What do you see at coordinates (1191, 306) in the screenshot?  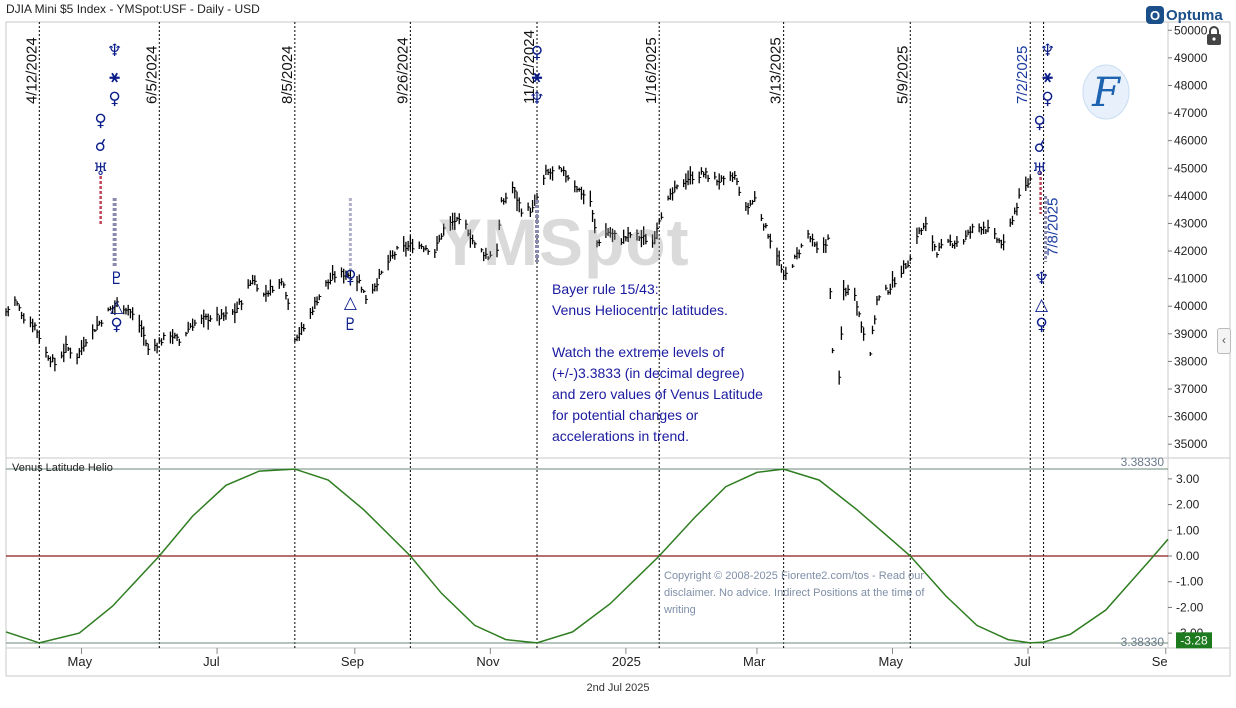 I see `price-tick-label: 40000` at bounding box center [1191, 306].